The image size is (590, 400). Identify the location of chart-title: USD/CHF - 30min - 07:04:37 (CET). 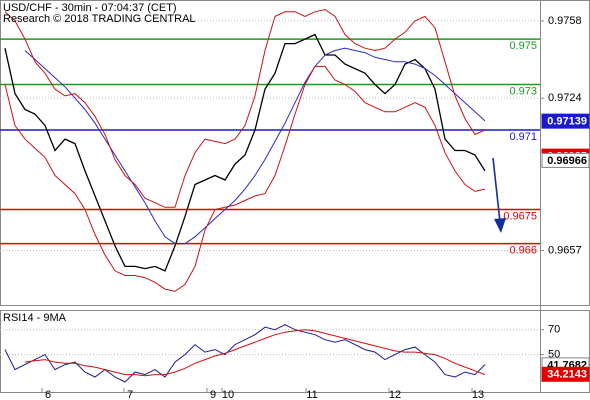
(90, 8).